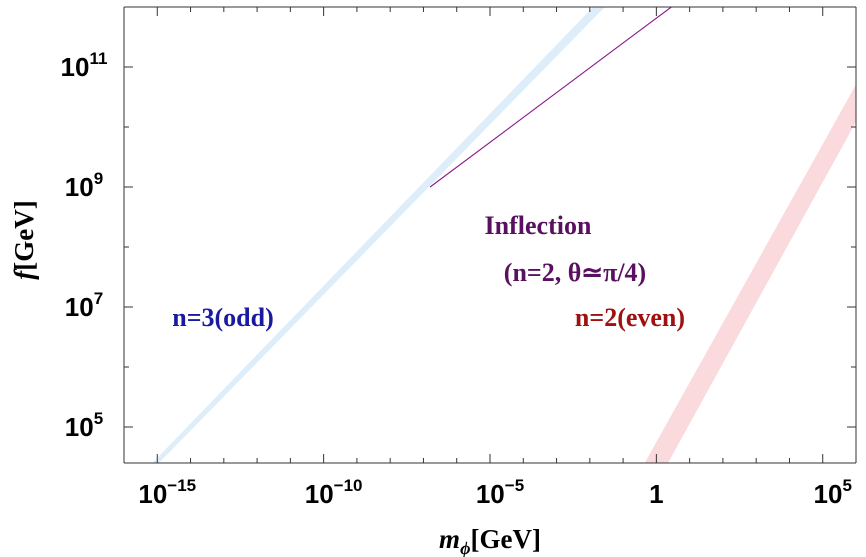  I want to click on x-tick-label-2-exp: −5, so click(514, 485).